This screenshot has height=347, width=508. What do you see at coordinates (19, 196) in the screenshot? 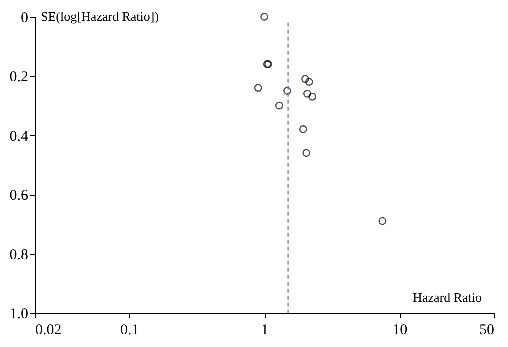
I see `y-tick-label: 0.6` at bounding box center [19, 196].